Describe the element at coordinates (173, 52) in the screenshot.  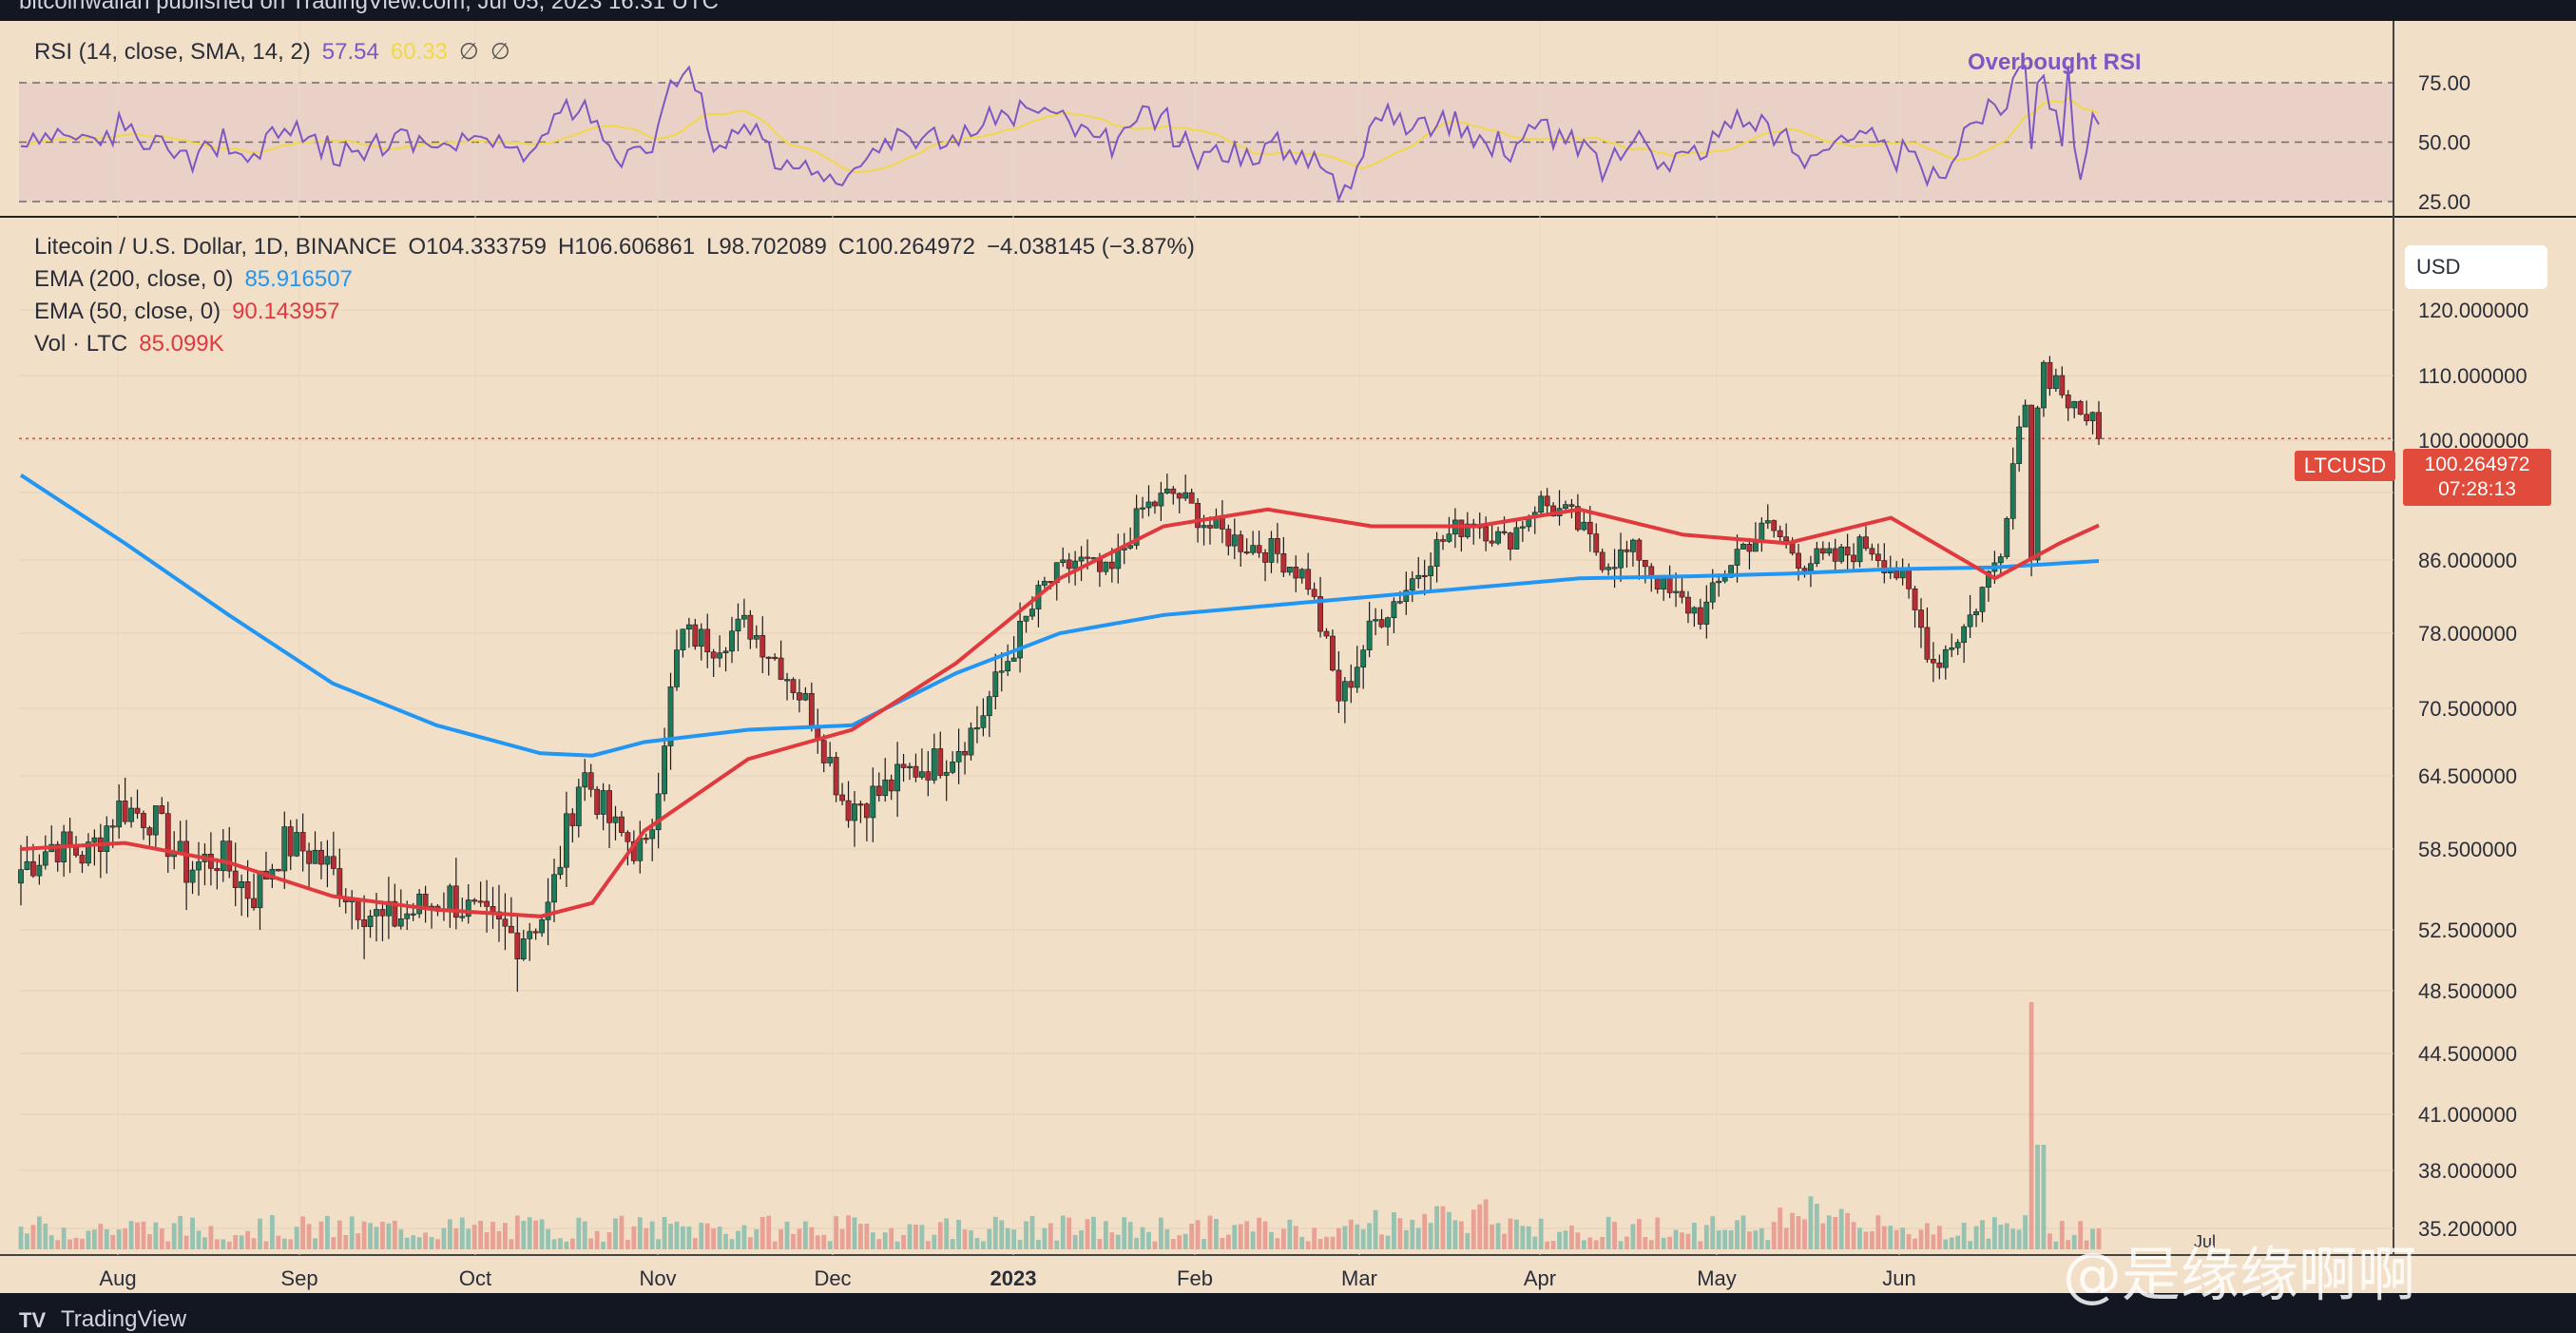
I see `rsi-label: RSI (14, close, SMA, 14, 2)` at that location.